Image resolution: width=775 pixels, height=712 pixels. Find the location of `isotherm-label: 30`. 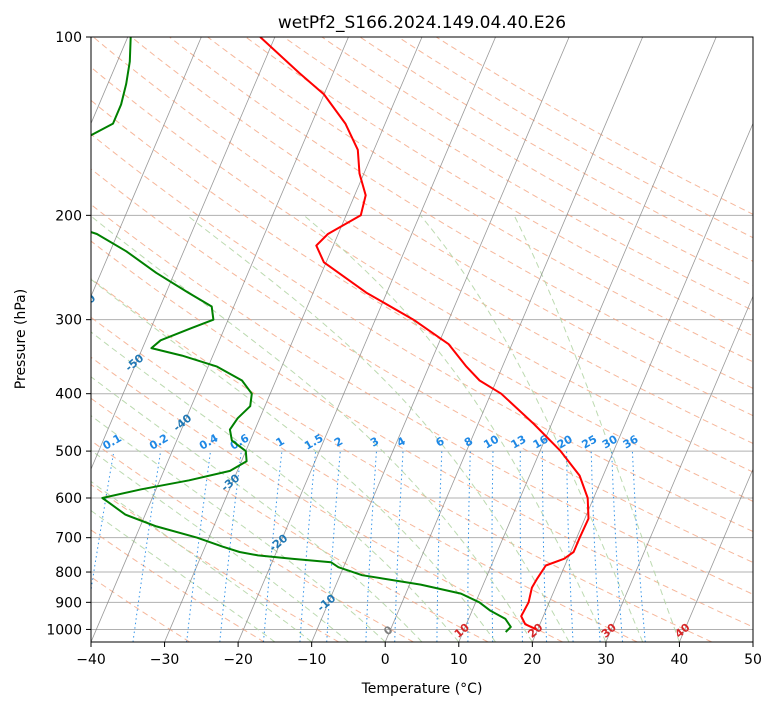

isotherm-label: 30 is located at coordinates (609, 631).